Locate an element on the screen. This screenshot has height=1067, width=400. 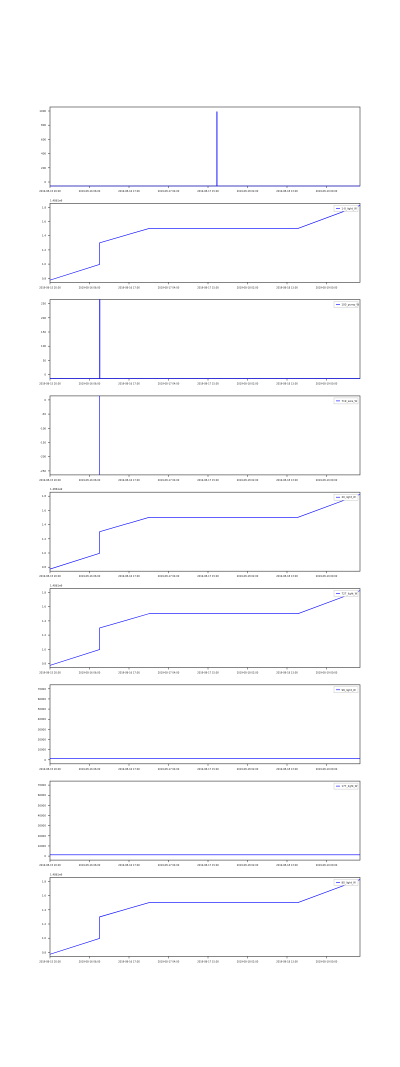
y-tick-label: 70000 is located at coordinates (42, 689).